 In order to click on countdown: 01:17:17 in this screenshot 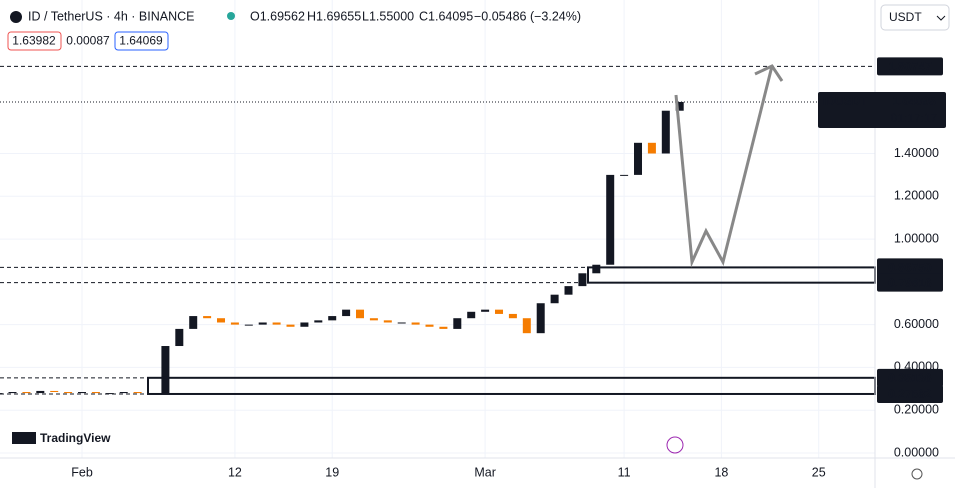, I will do `click(914, 118)`.